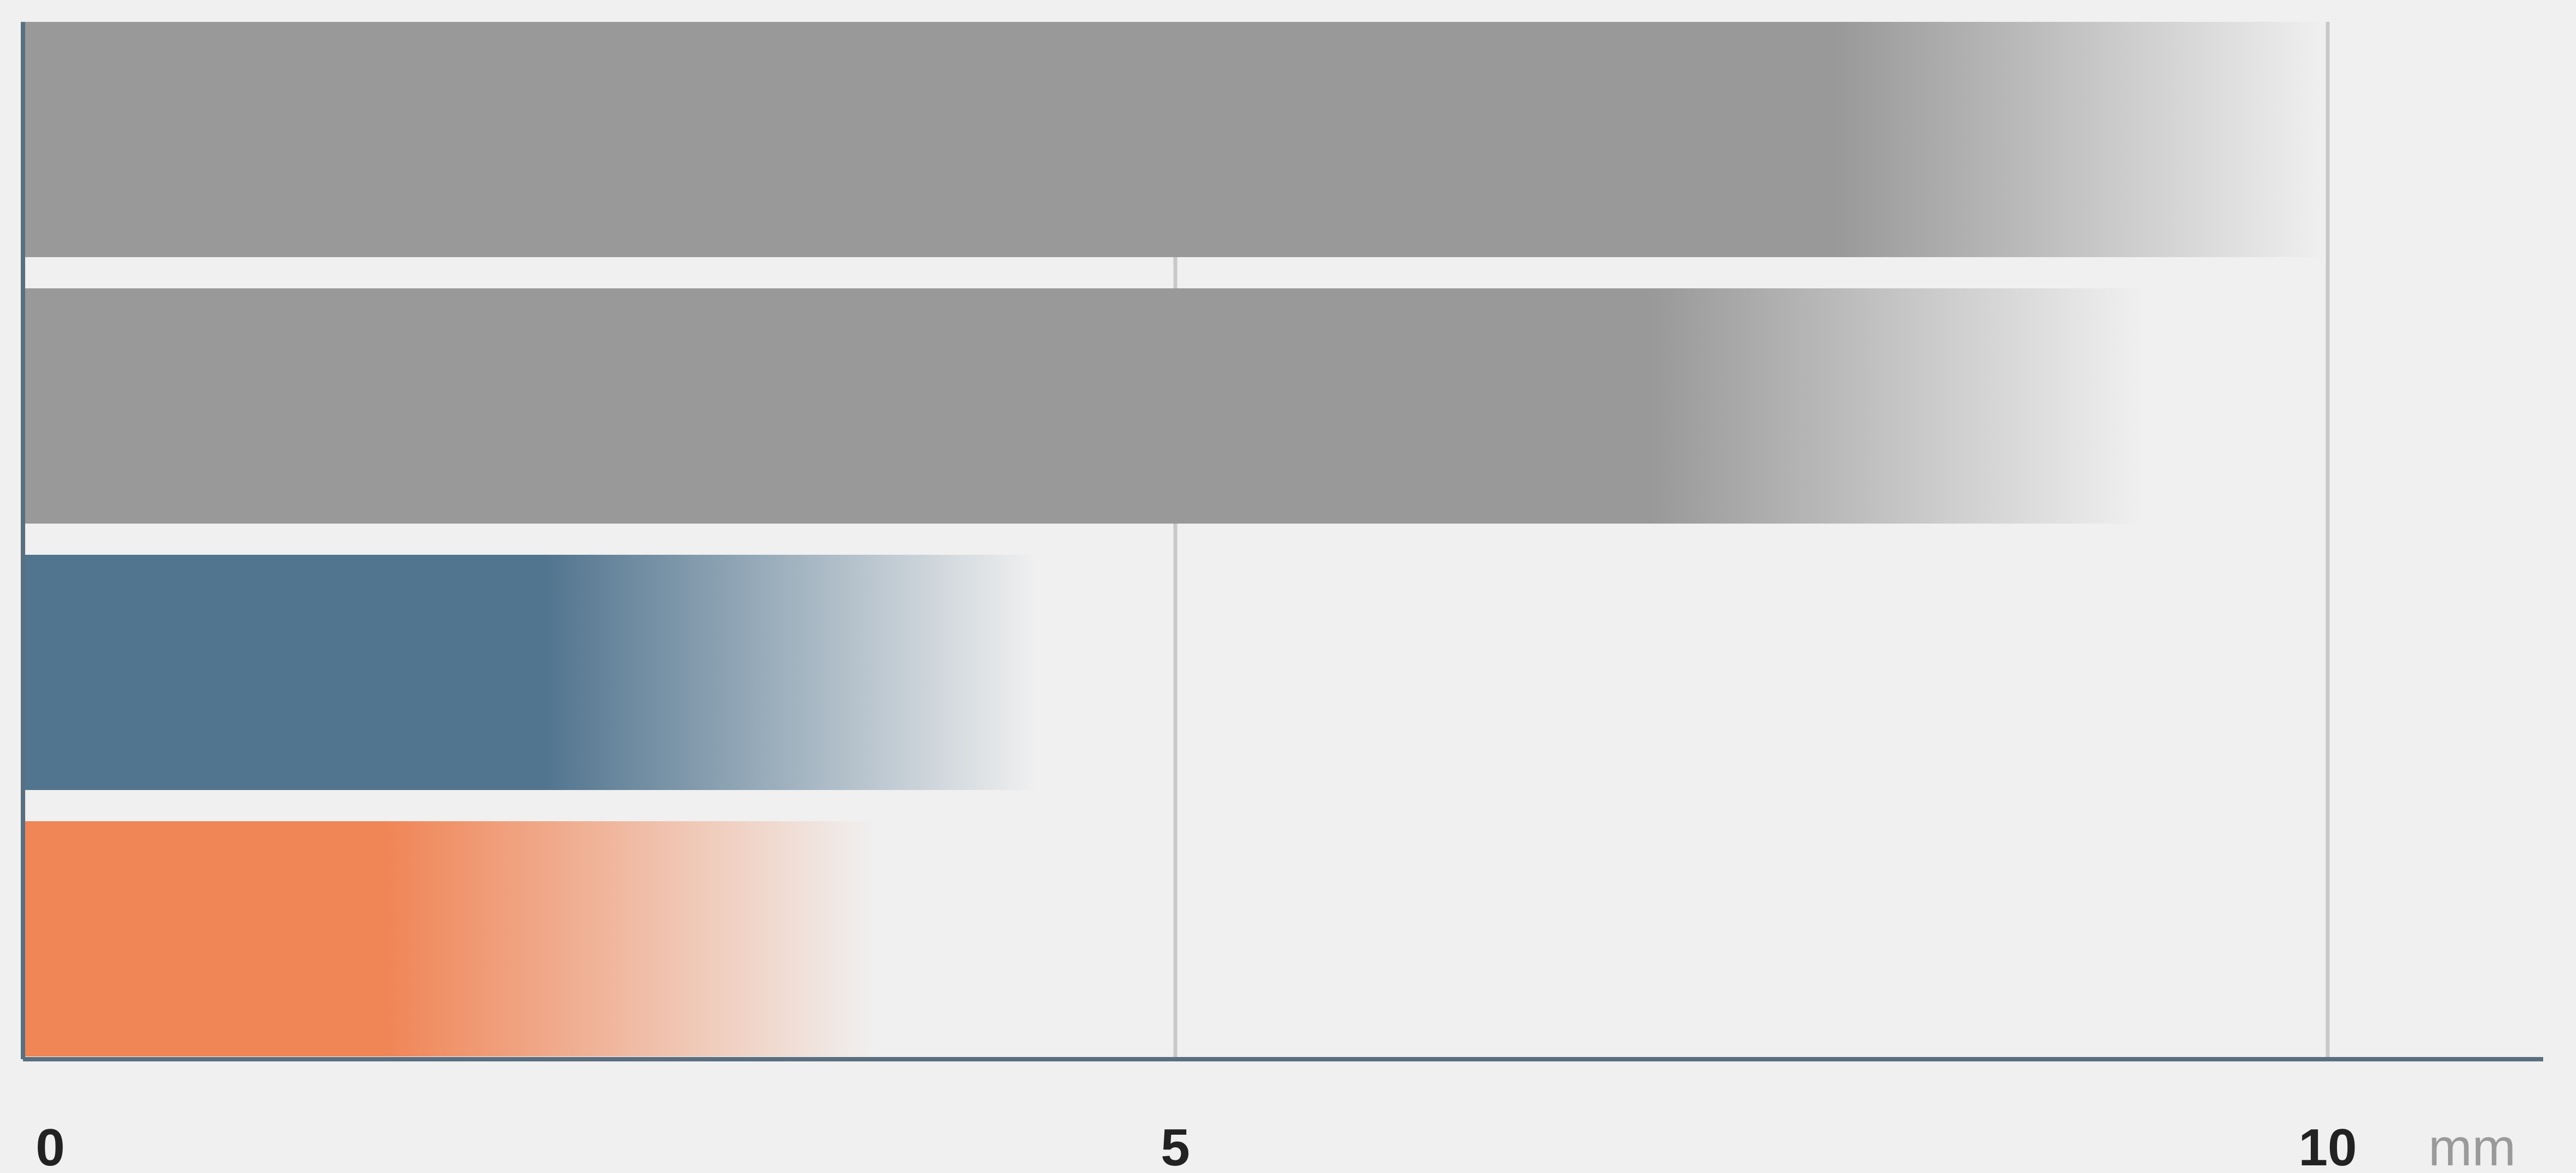 The height and width of the screenshot is (1173, 2576). I want to click on x-tick-label-10: 10, so click(2328, 1145).